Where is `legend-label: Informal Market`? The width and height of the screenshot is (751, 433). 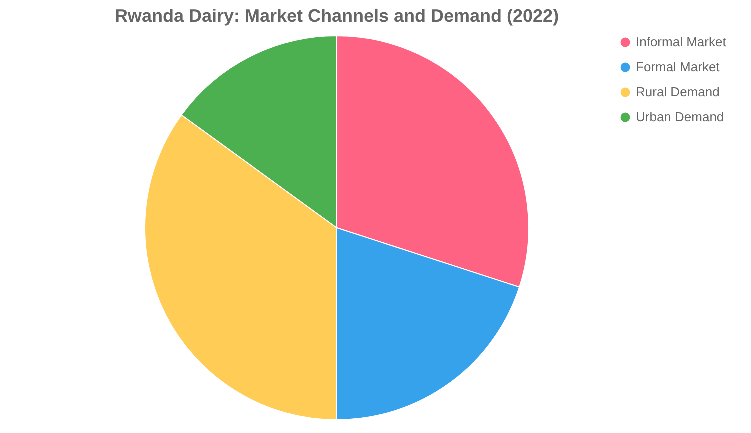
legend-label: Informal Market is located at coordinates (681, 42).